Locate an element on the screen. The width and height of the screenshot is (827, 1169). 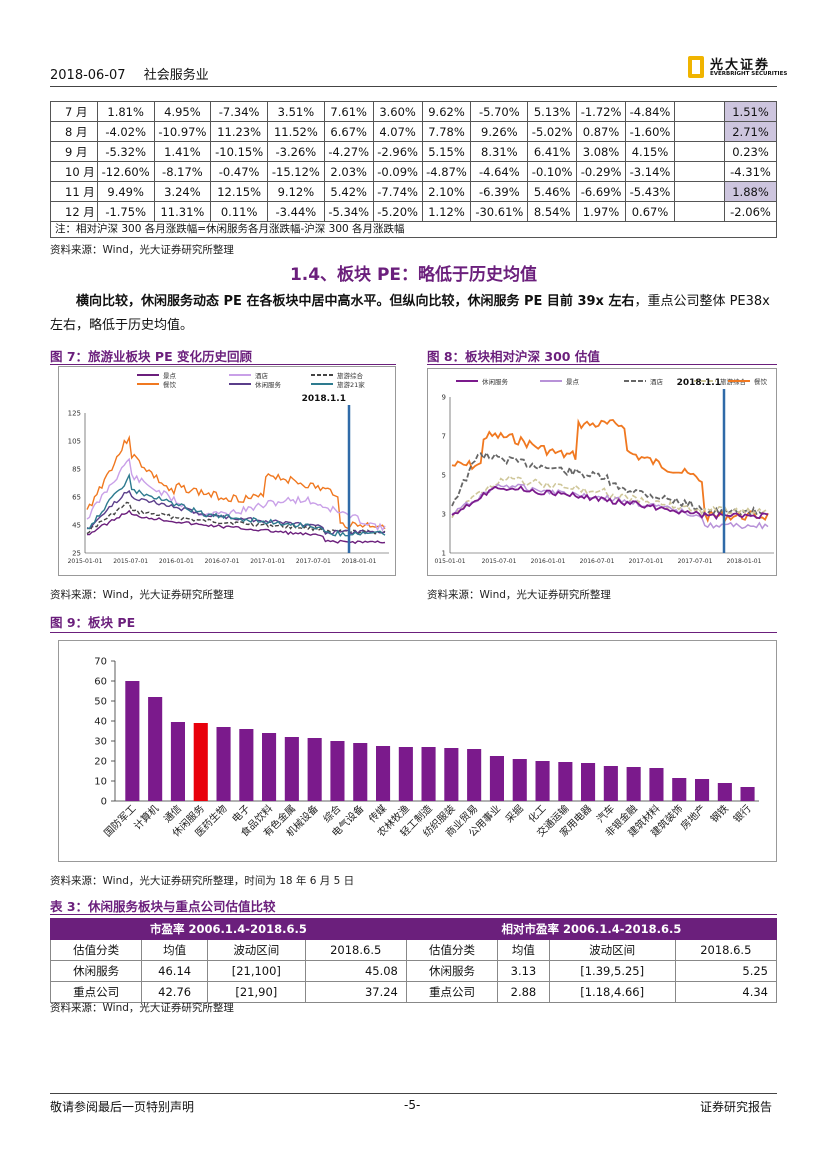
month-cell: 9 月 is located at coordinates (74, 151).